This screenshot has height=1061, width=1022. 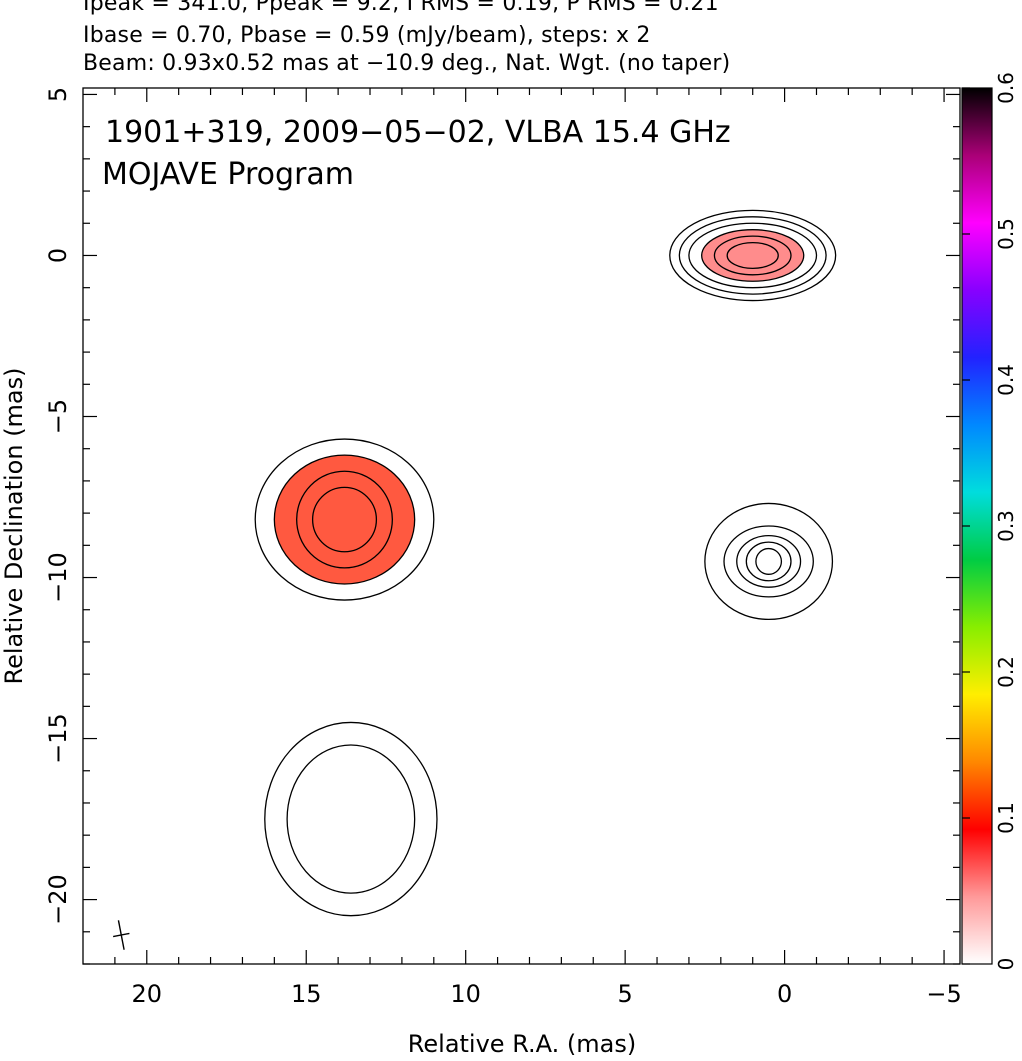 I want to click on colorbar-tick-label: 0.5, so click(x=1006, y=234).